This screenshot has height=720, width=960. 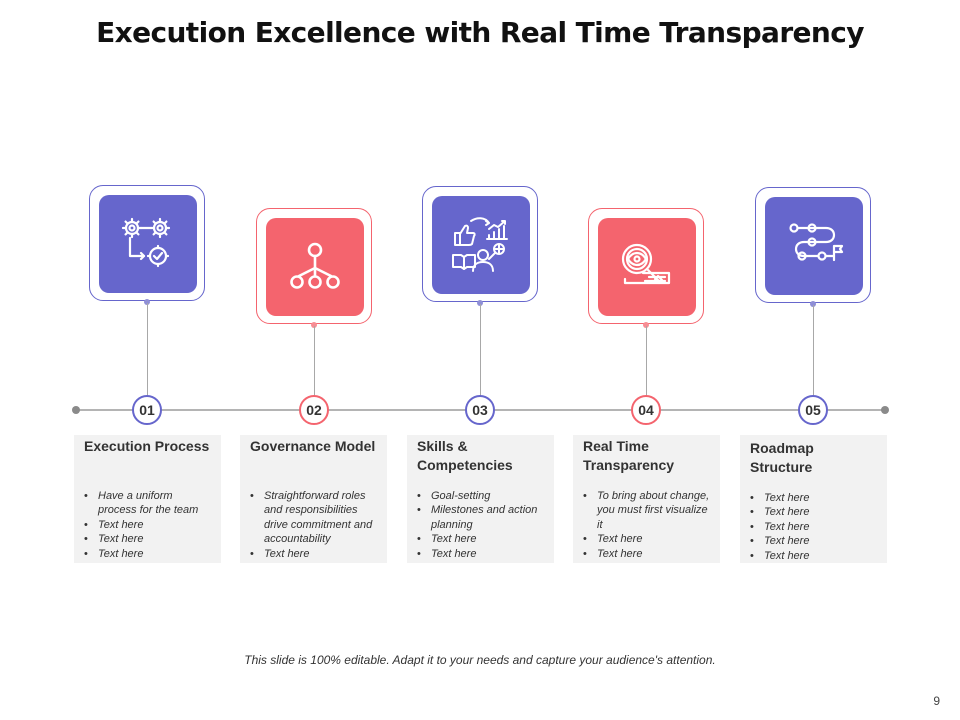 What do you see at coordinates (147, 503) in the screenshot?
I see `bullet-item: Have a uniform process for the team` at bounding box center [147, 503].